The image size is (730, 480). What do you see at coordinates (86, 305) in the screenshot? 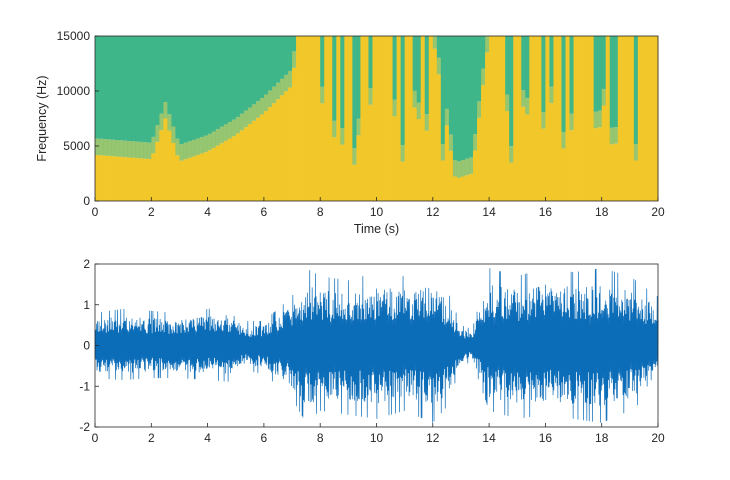
I see `waveform-y-tick-label: 1` at bounding box center [86, 305].